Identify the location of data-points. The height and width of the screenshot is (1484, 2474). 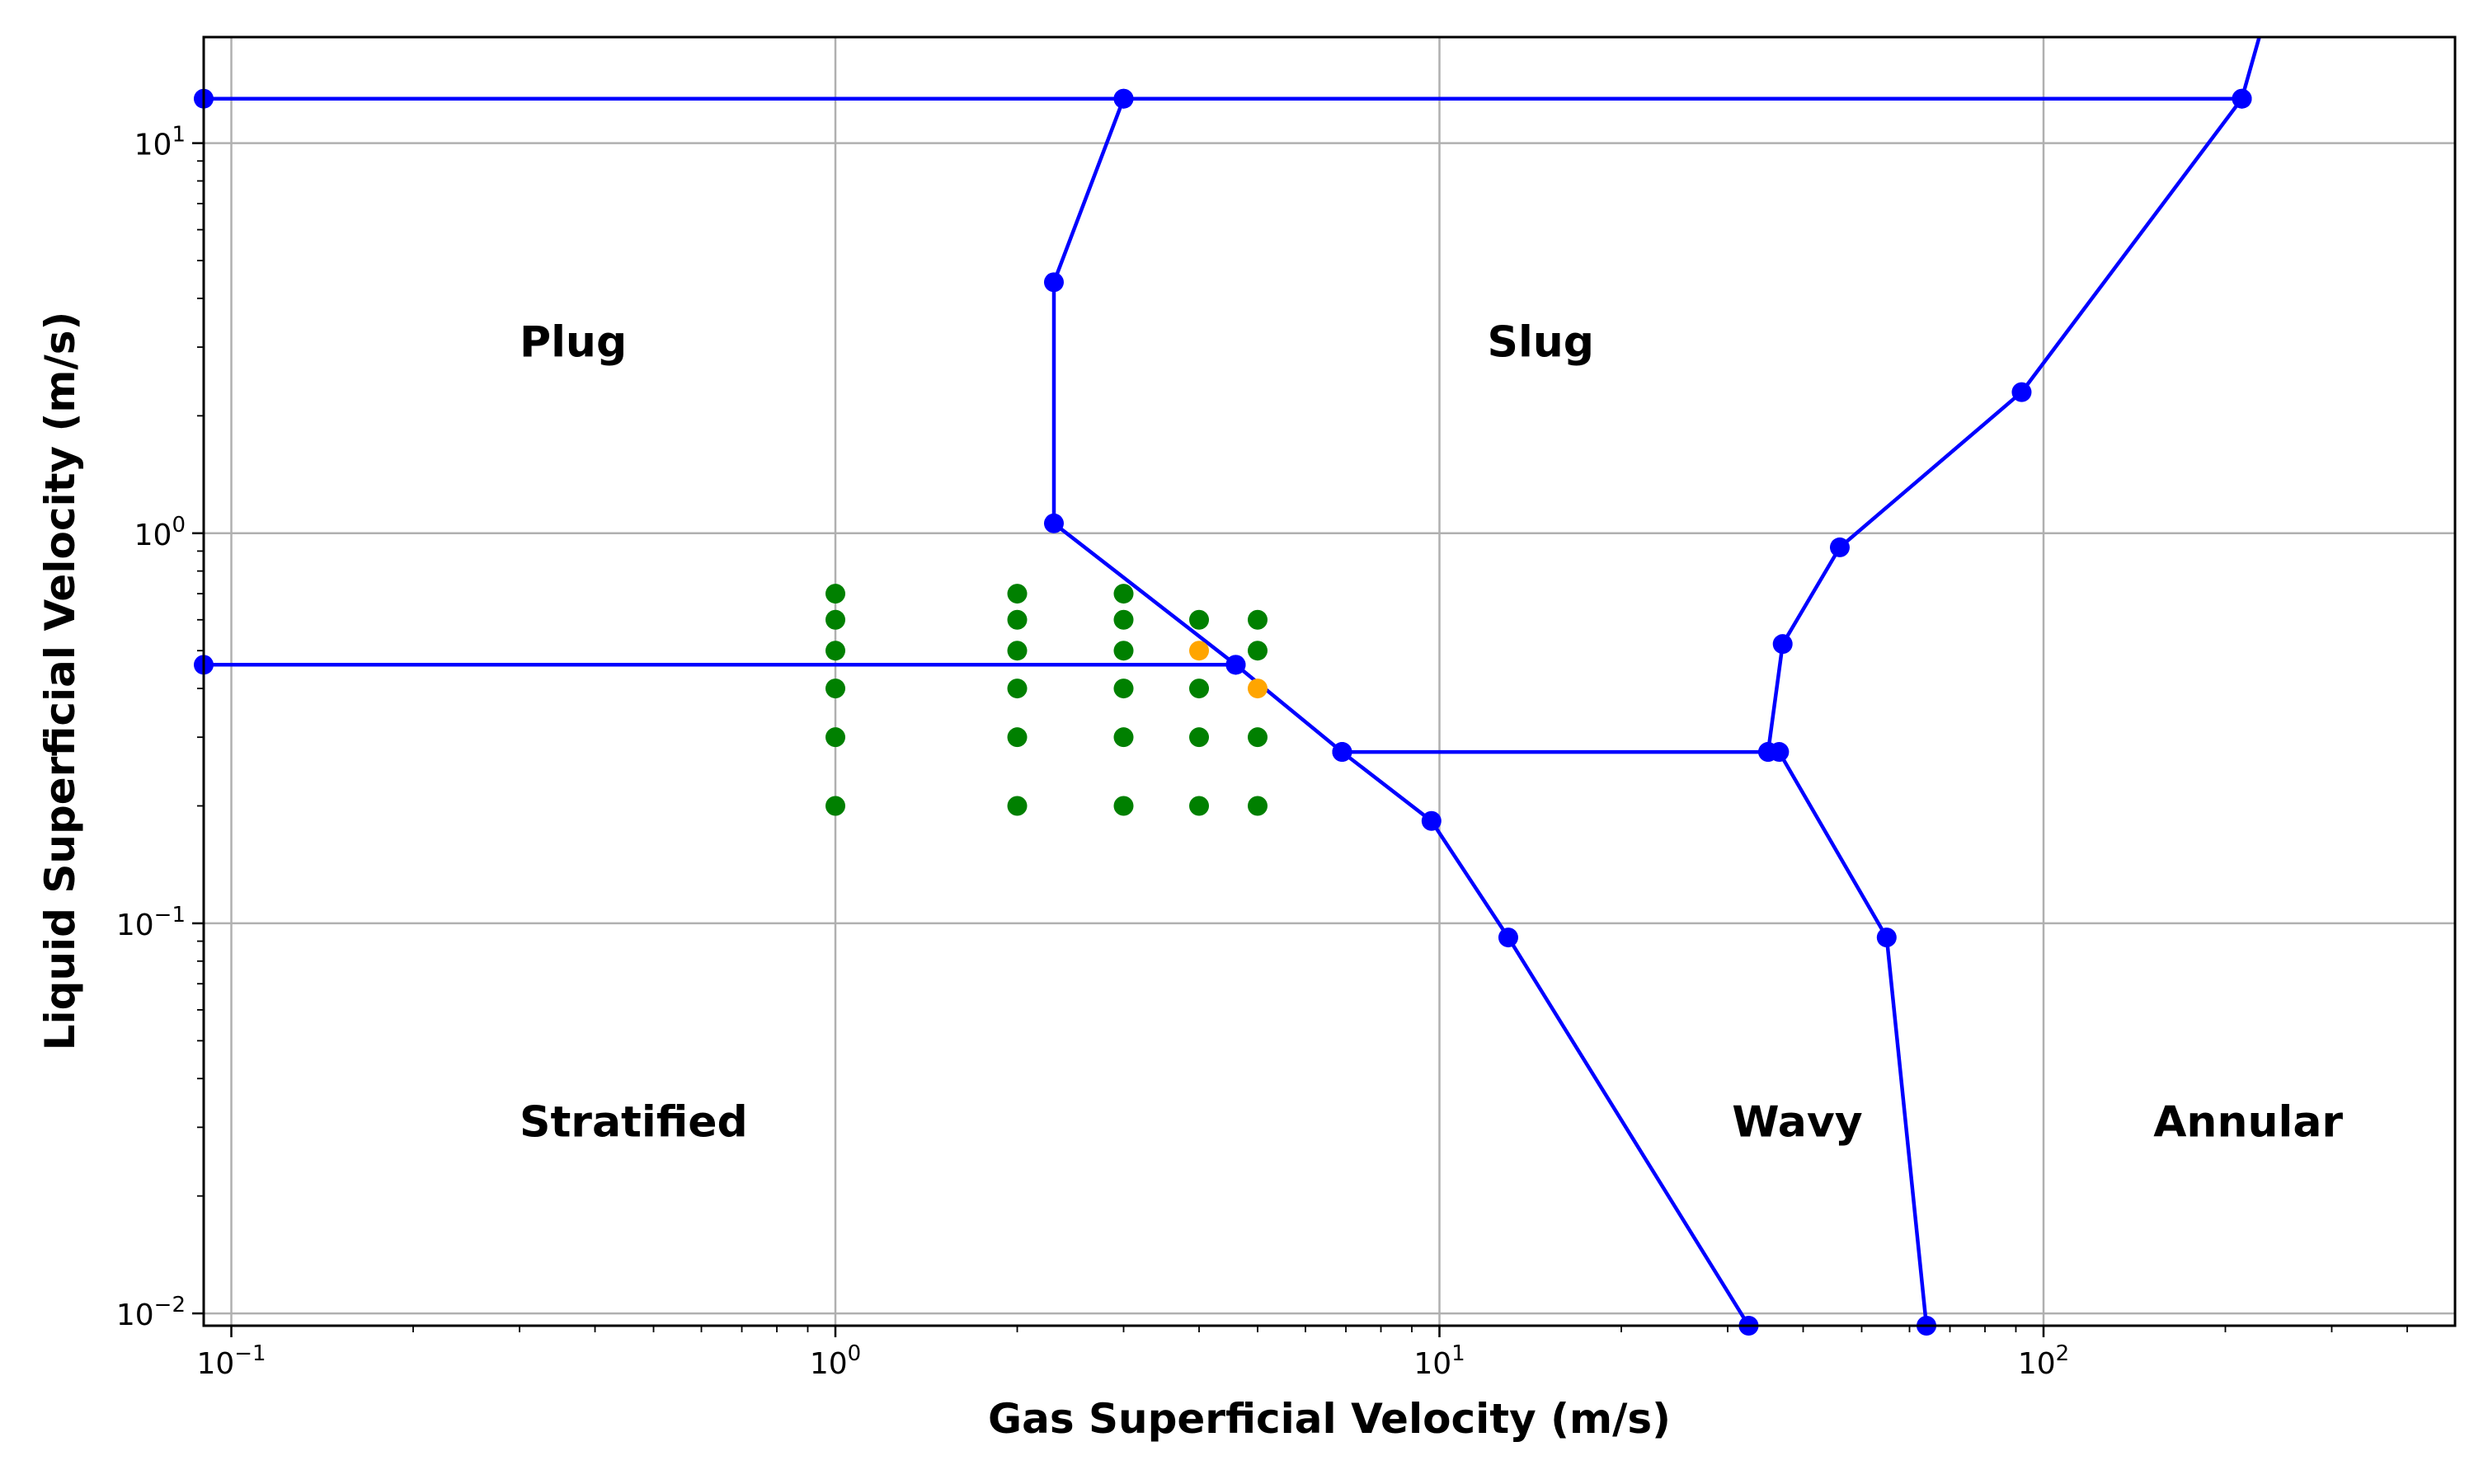
(1046, 700).